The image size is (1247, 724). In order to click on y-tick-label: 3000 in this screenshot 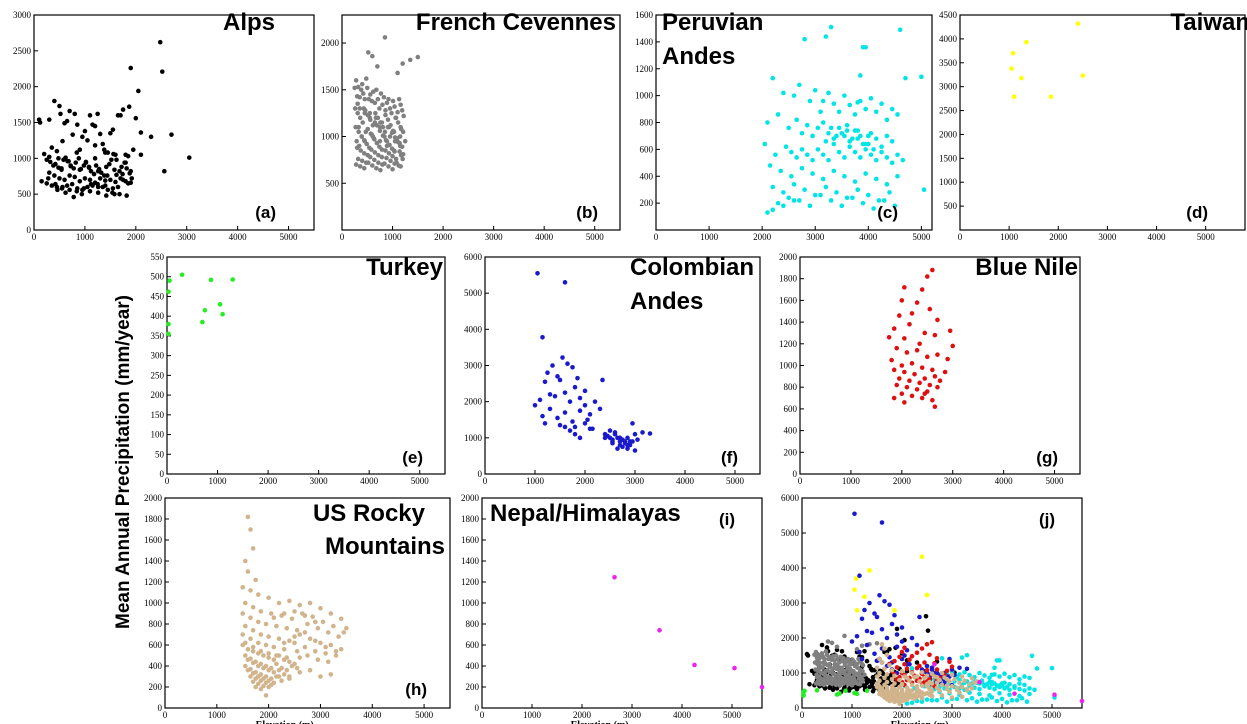, I will do `click(473, 366)`.